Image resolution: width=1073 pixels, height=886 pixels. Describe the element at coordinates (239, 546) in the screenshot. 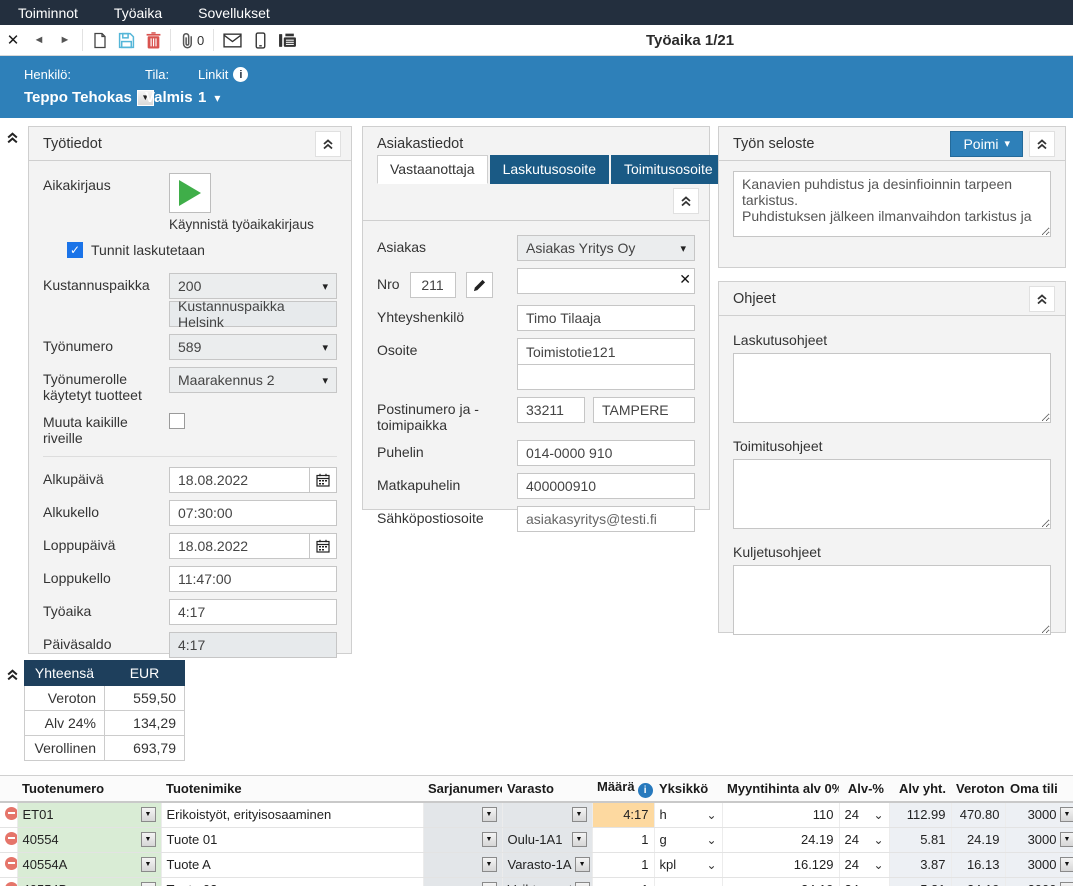

I see `end-date-input: 18.08.2022` at that location.